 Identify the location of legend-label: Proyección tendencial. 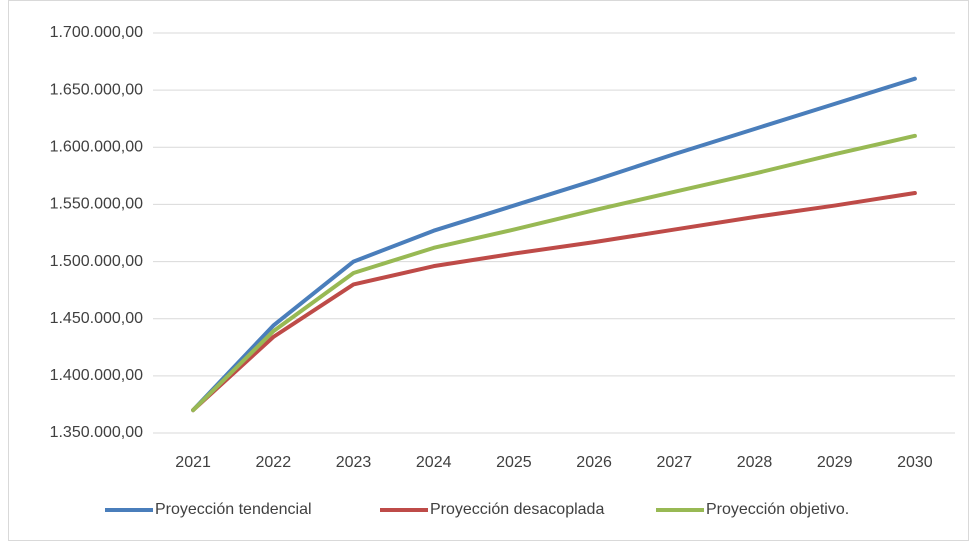
(233, 509).